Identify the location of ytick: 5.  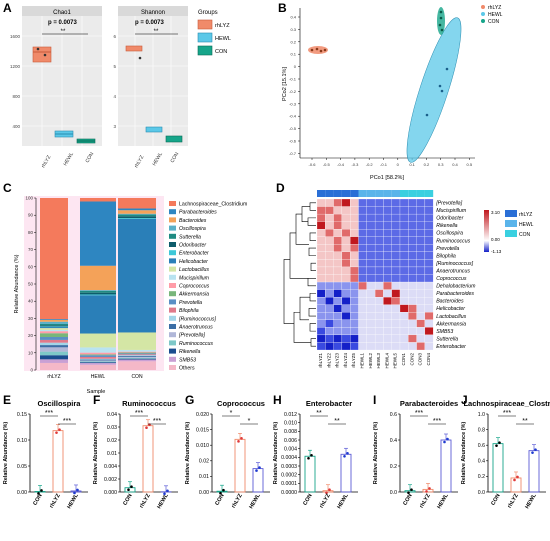
(114, 66).